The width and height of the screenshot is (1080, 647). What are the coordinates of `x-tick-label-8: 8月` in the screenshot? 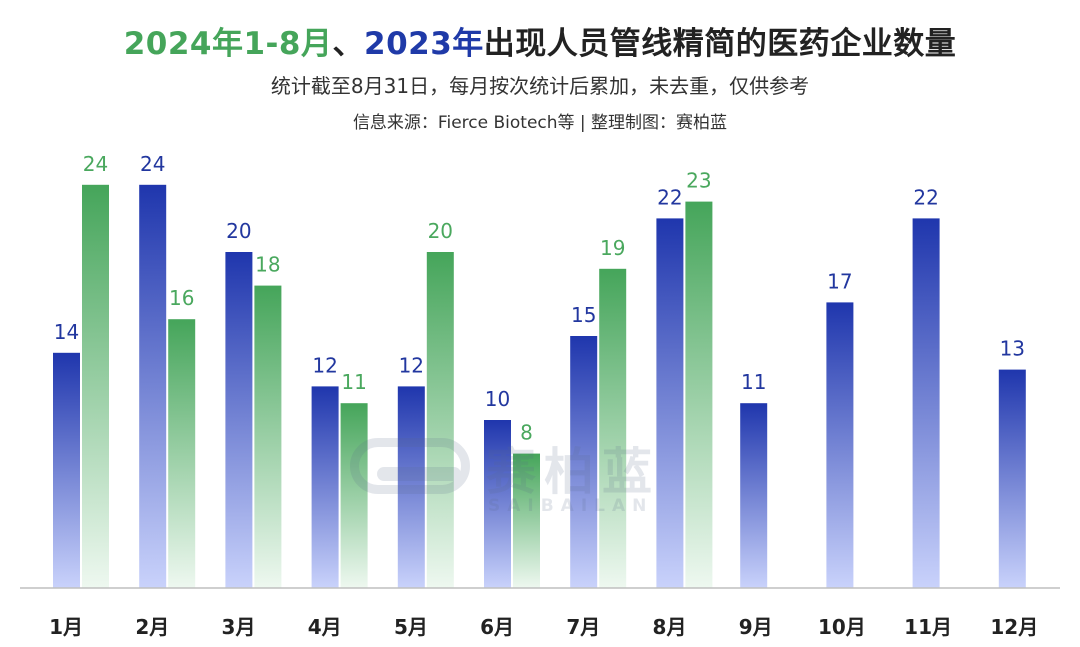 It's located at (670, 627).